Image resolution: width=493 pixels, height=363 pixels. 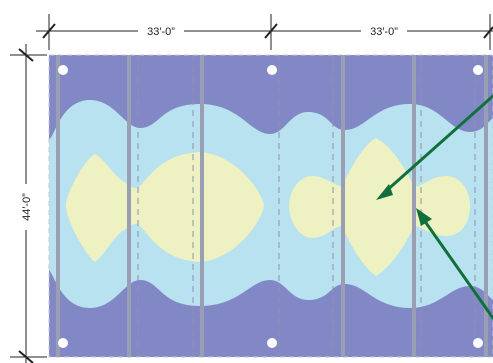 What do you see at coordinates (457, 269) in the screenshot?
I see `arrow-lower` at bounding box center [457, 269].